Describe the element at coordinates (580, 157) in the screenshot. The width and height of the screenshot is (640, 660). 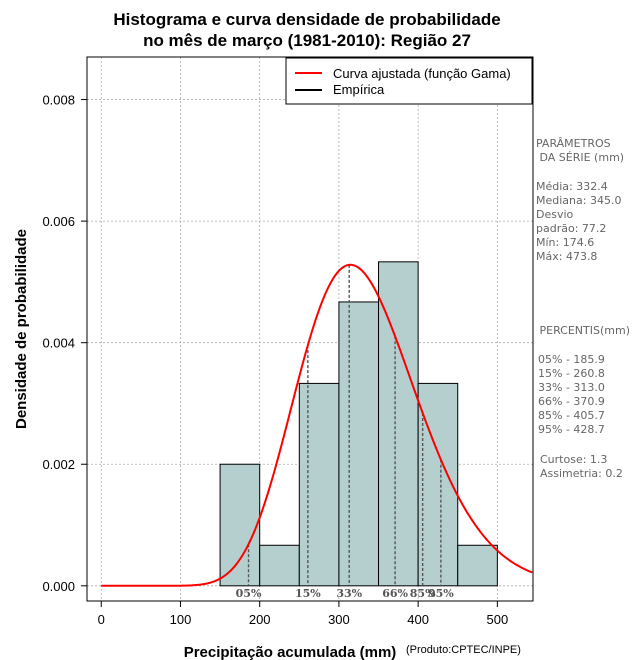
I see `params-heading-2: DA SÉRIE (mm)` at that location.